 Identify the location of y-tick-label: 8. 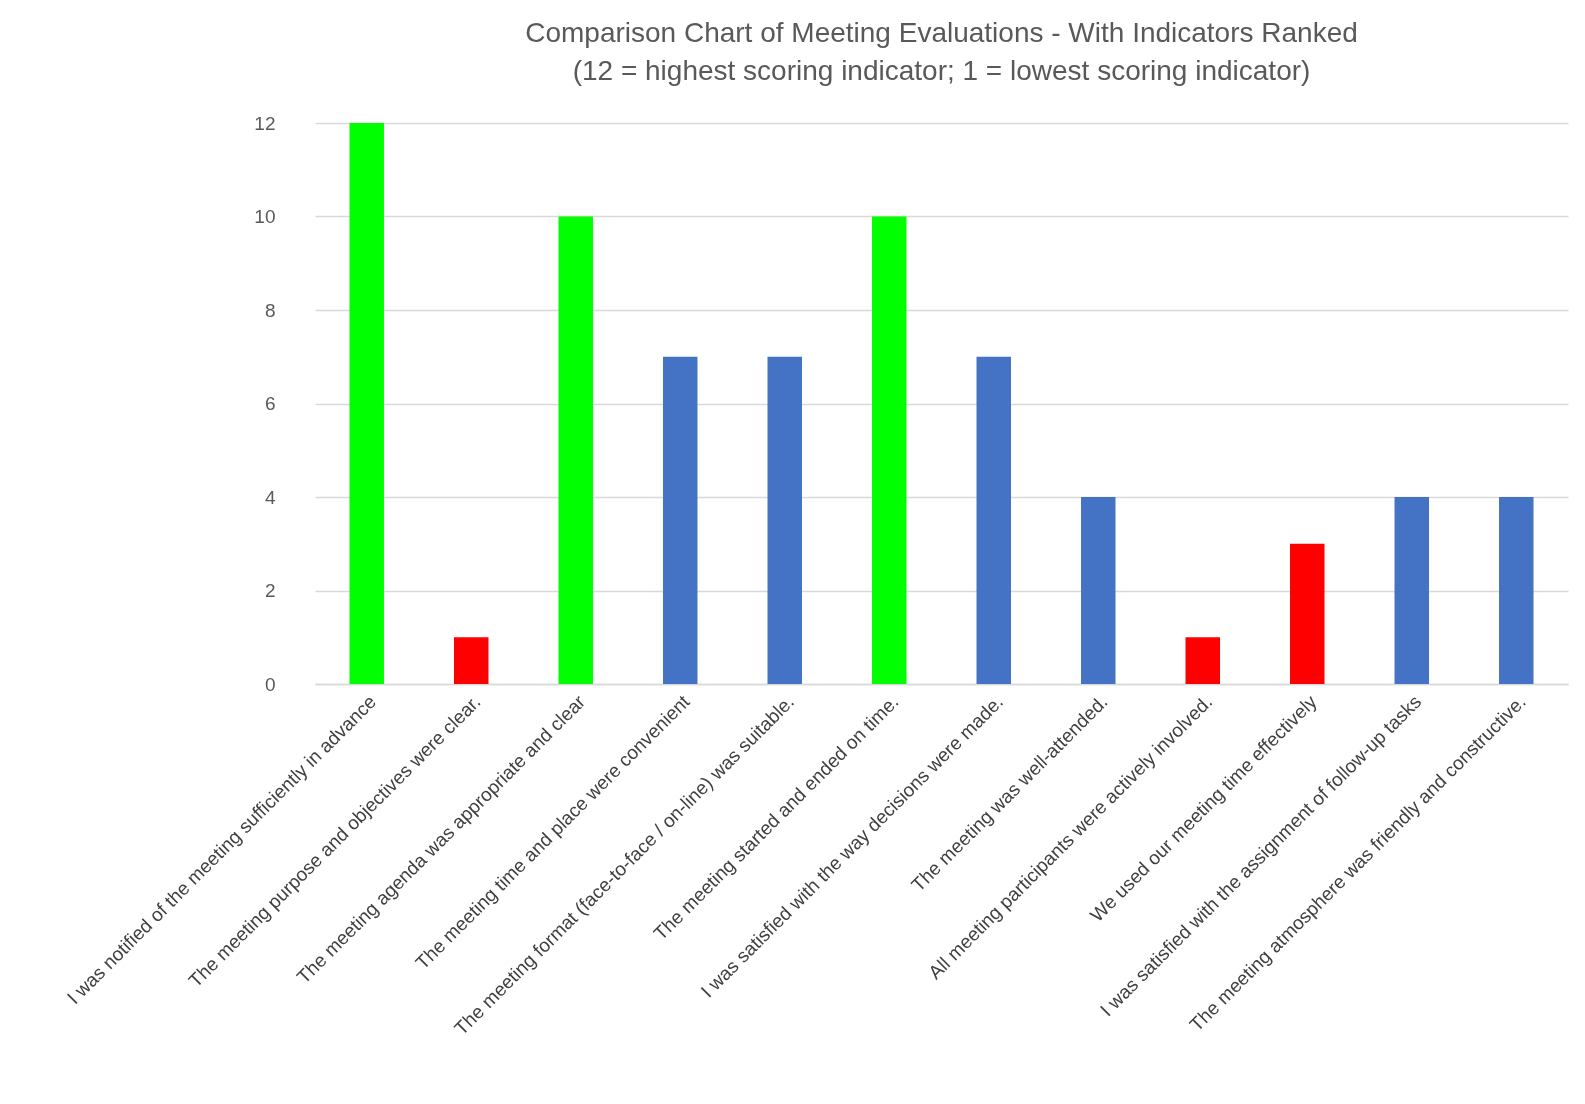
(270, 310).